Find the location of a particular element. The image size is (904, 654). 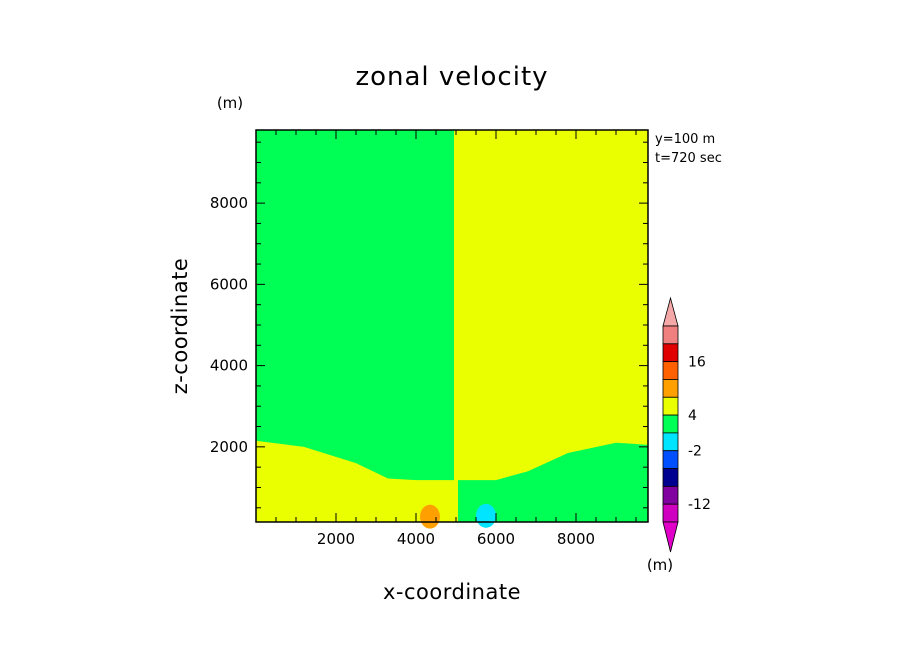

info-line-t: t=720 sec is located at coordinates (688, 158).